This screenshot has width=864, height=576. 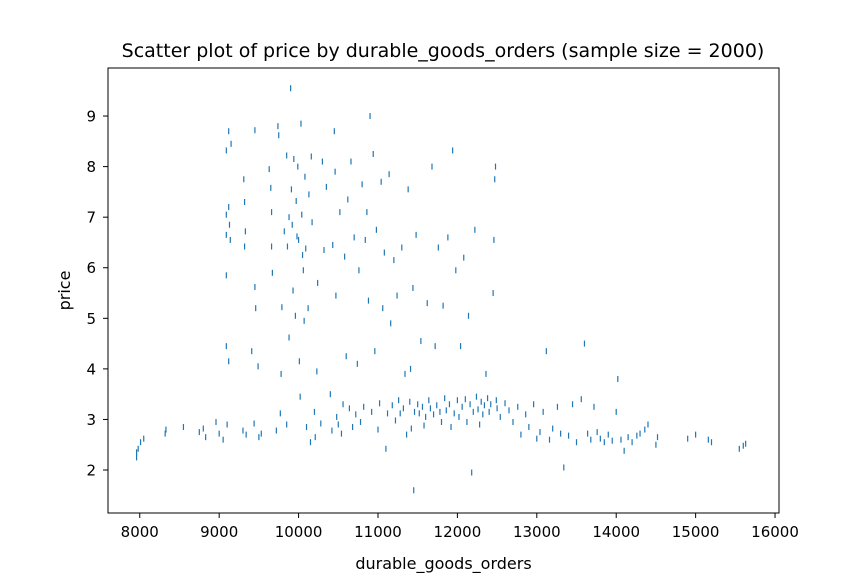 I want to click on y-tick-label: 4, so click(x=91, y=369).